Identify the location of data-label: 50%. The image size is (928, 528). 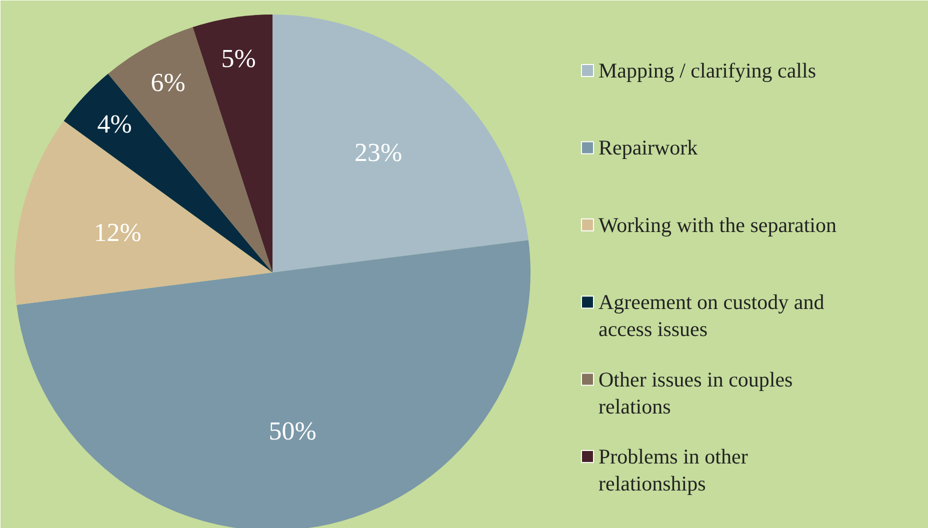
(292, 431).